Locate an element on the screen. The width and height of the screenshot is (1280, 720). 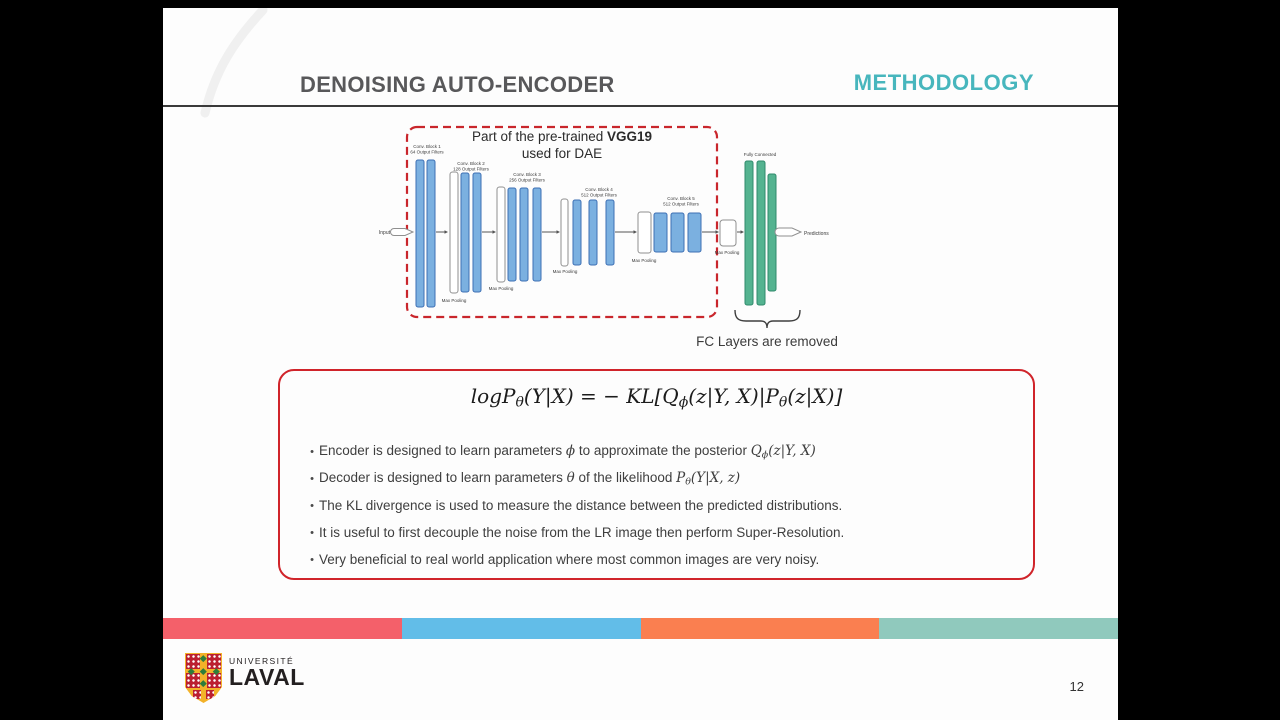
fc-brace is located at coordinates (767, 319).